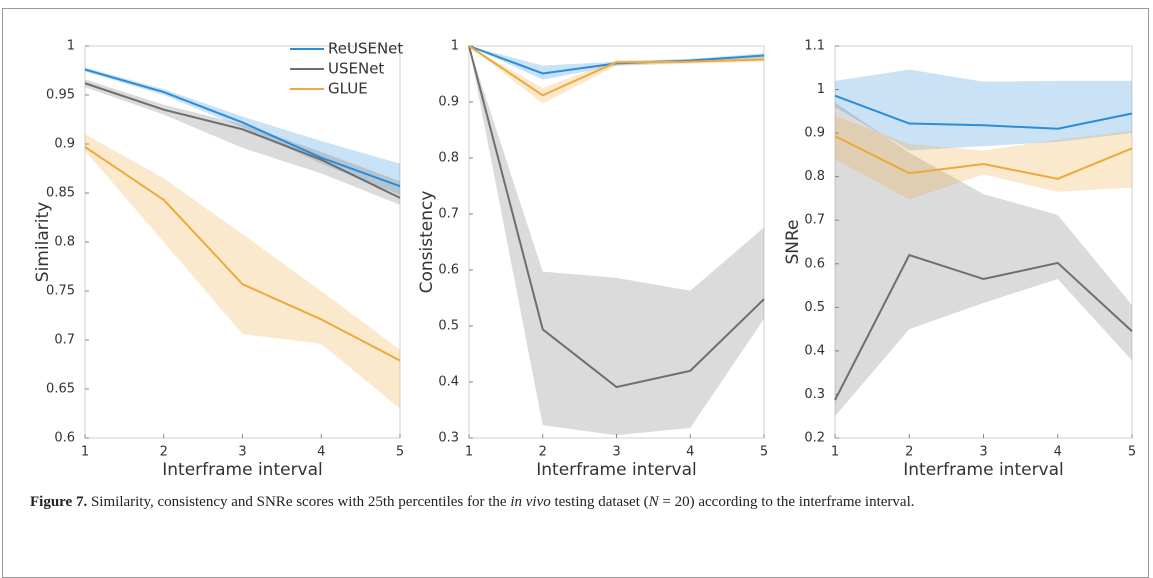 The image size is (1153, 578). I want to click on y-tick-label: 0.85, so click(60, 193).